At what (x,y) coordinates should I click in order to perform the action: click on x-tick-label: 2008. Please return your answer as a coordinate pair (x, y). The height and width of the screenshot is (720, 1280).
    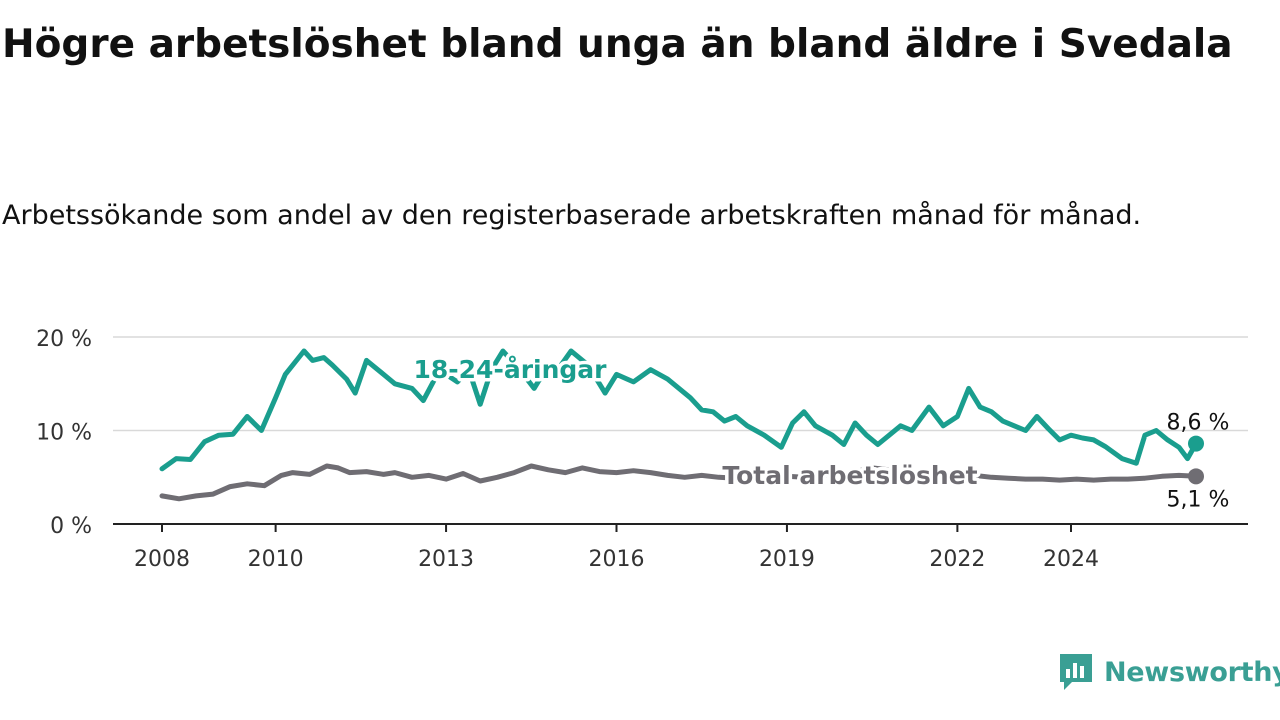
    Looking at the image, I should click on (162, 559).